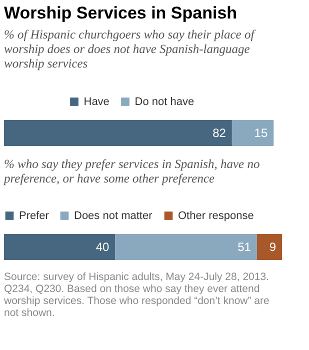 The image size is (309, 350). What do you see at coordinates (130, 49) in the screenshot?
I see `chart-subtitle: % of Hispanic churchgoers who say their place of worship does or does not have Spanish-language worship services` at bounding box center [130, 49].